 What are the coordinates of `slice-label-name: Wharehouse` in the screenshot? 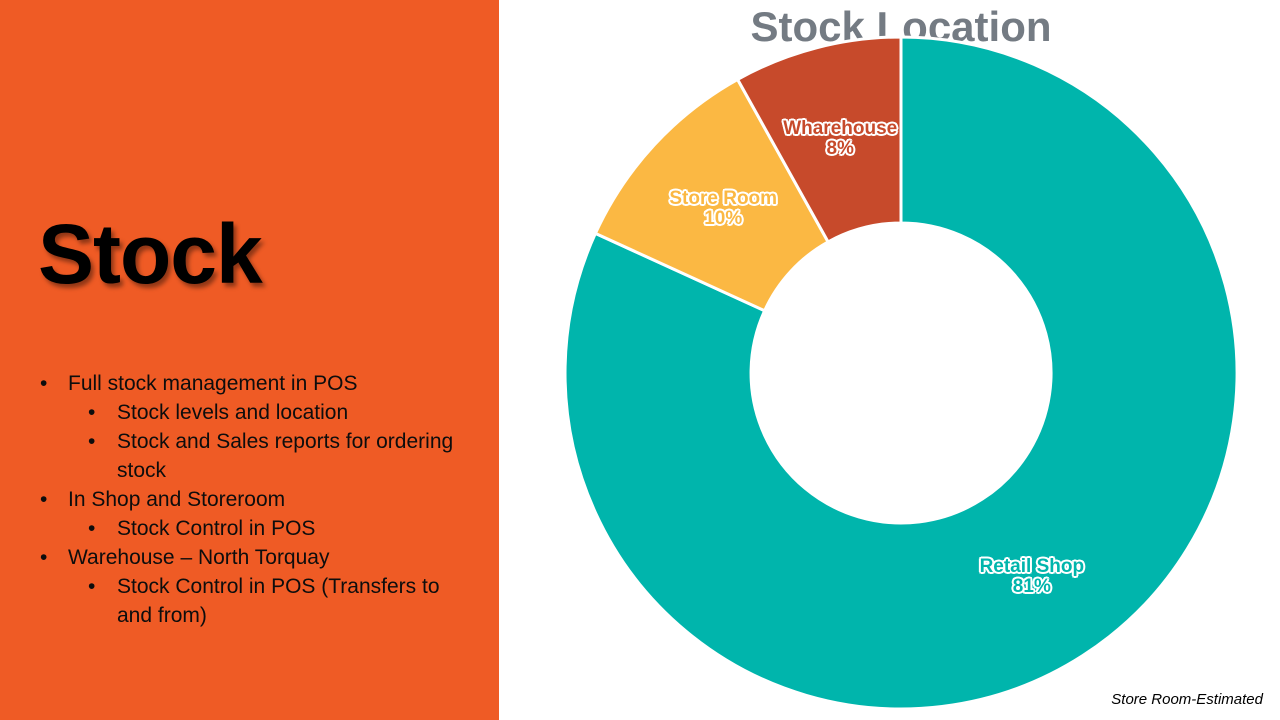 It's located at (840, 128).